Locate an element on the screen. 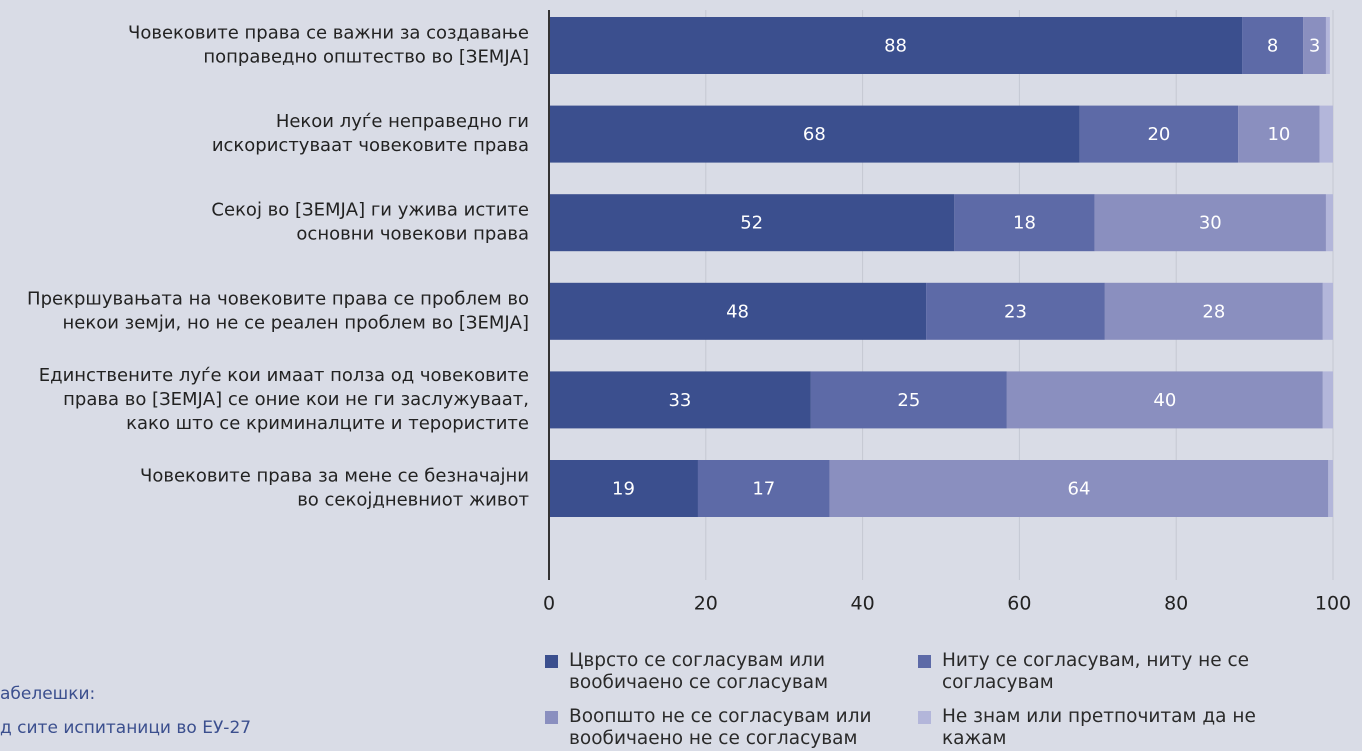 This screenshot has width=1362, height=751. category-label: како што се криминалците и терористите is located at coordinates (327, 423).